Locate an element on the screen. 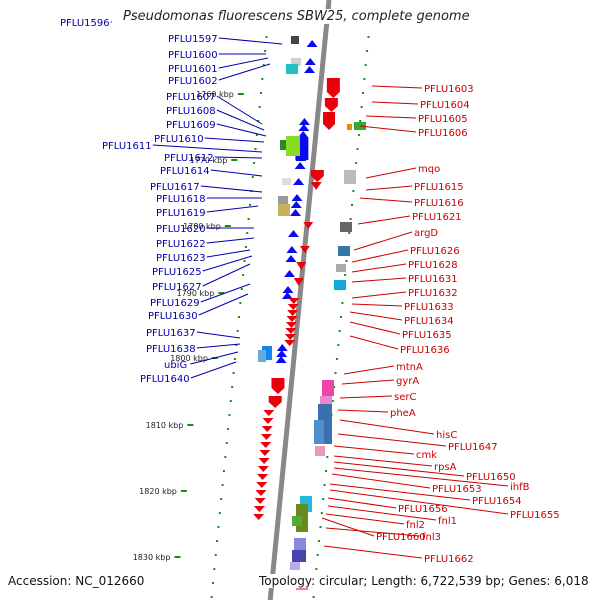  gene-label-right: PFLU1606 is located at coordinates (443, 133).